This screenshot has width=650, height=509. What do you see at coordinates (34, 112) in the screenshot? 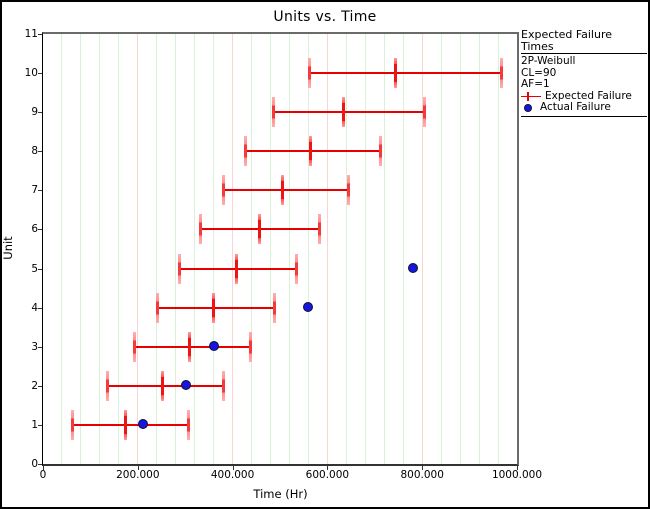
I see `y-tick-label: 9` at bounding box center [34, 112].